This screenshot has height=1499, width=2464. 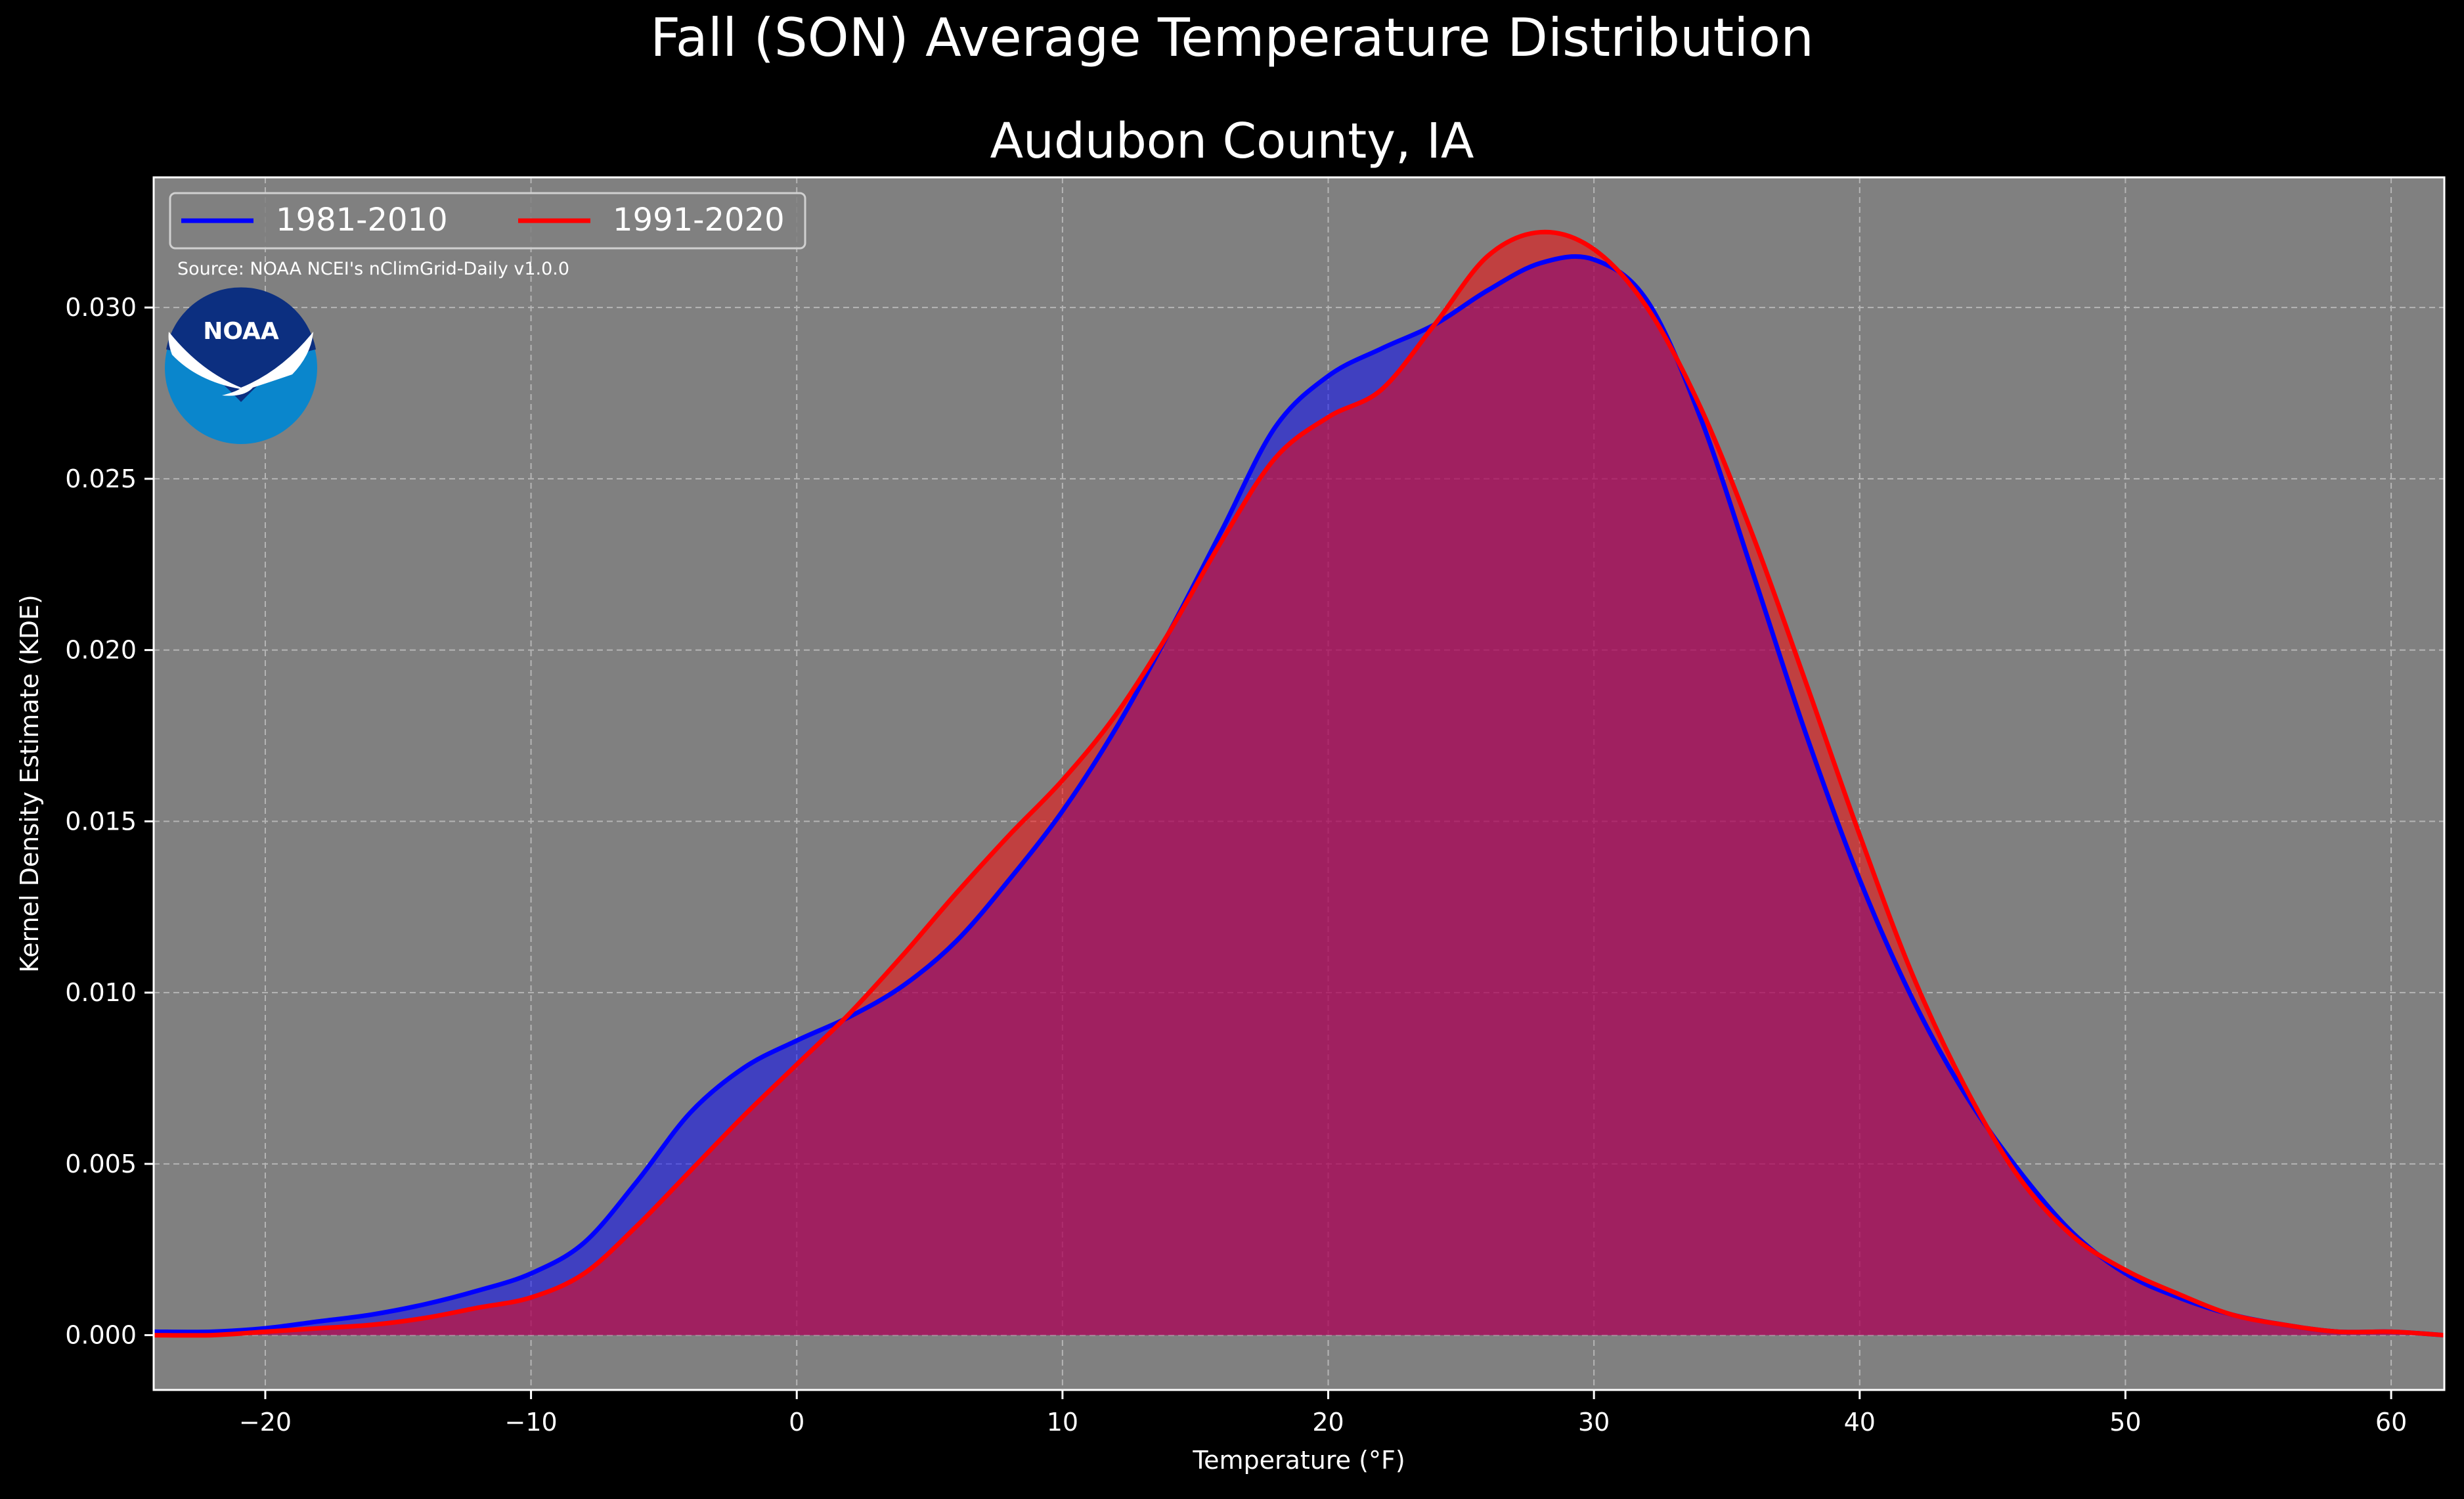 I want to click on legend-label-1991-2020: 1991-2020, so click(x=699, y=220).